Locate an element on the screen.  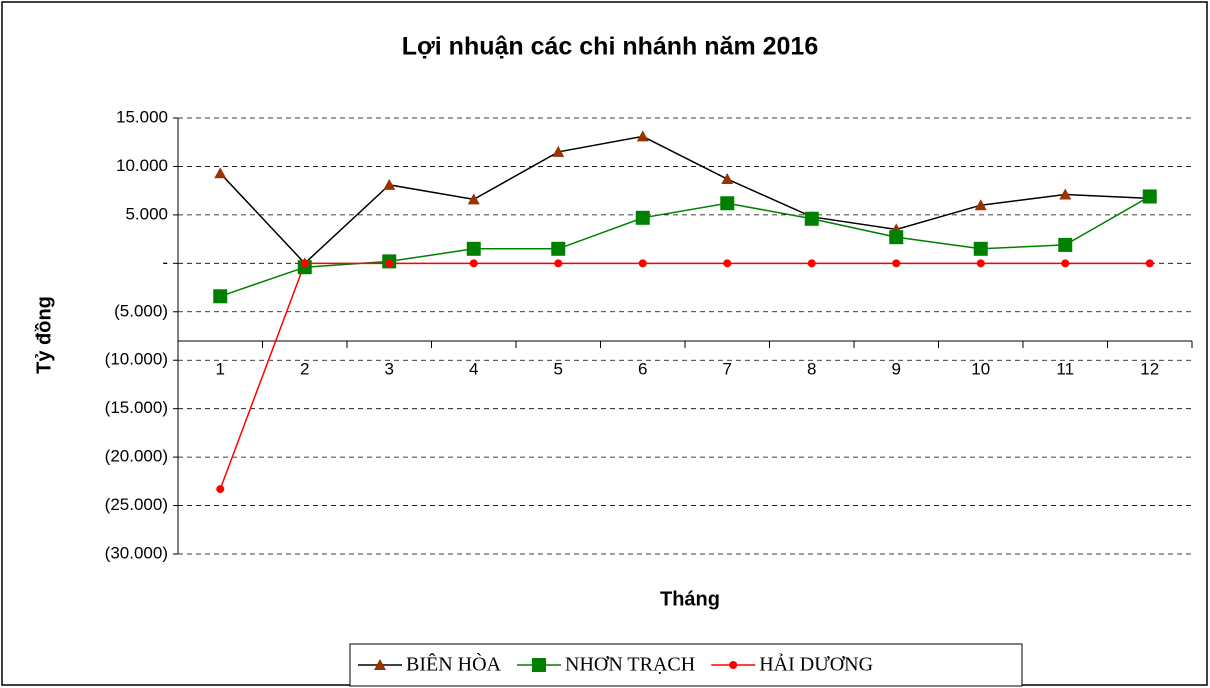
y-tick-label: (30.000) is located at coordinates (136, 552).